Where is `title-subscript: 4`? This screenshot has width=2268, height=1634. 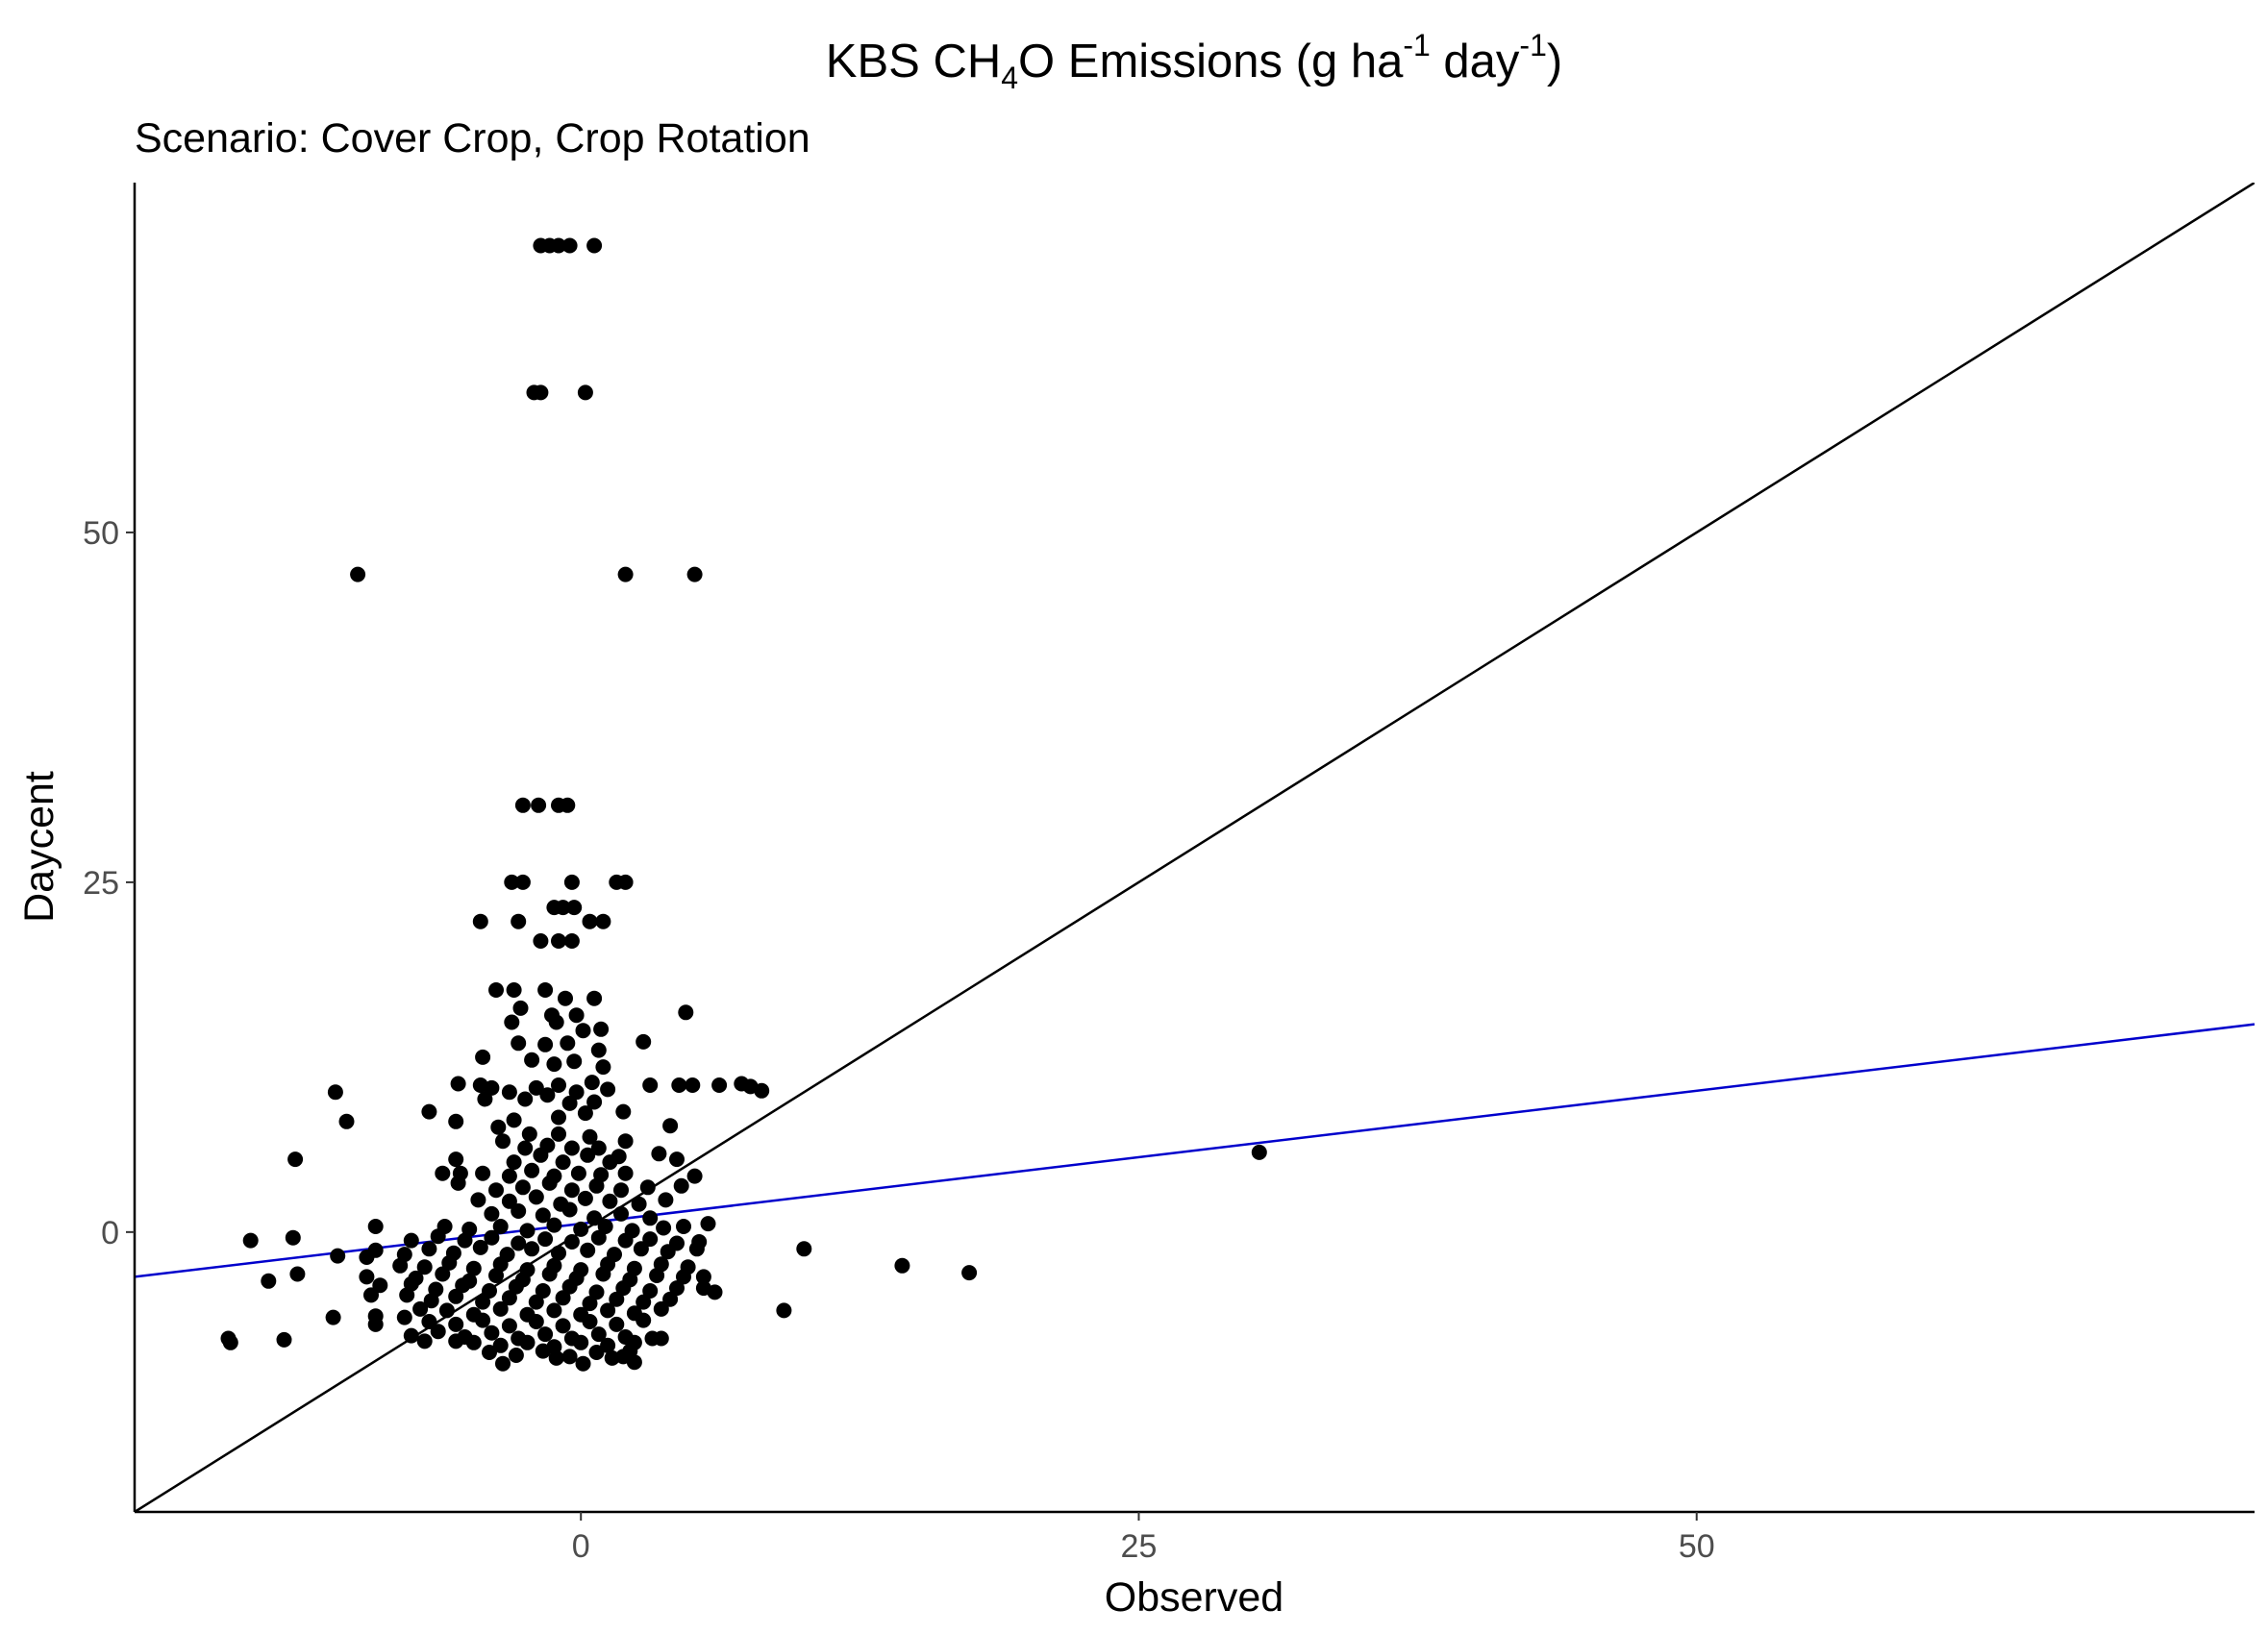 title-subscript: 4 is located at coordinates (1009, 78).